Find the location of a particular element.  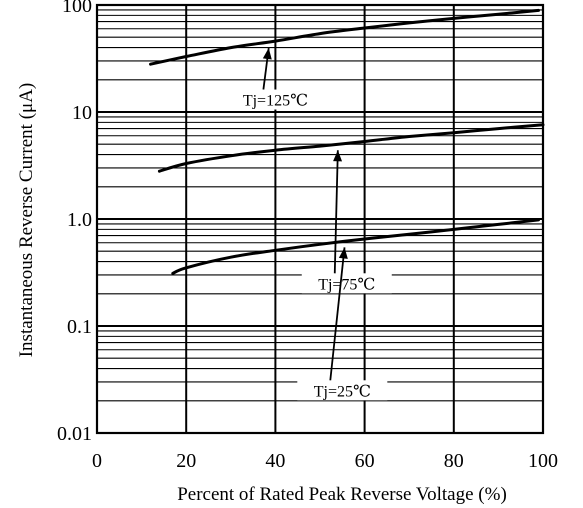

y-tick-label: 1.0 is located at coordinates (79, 220).